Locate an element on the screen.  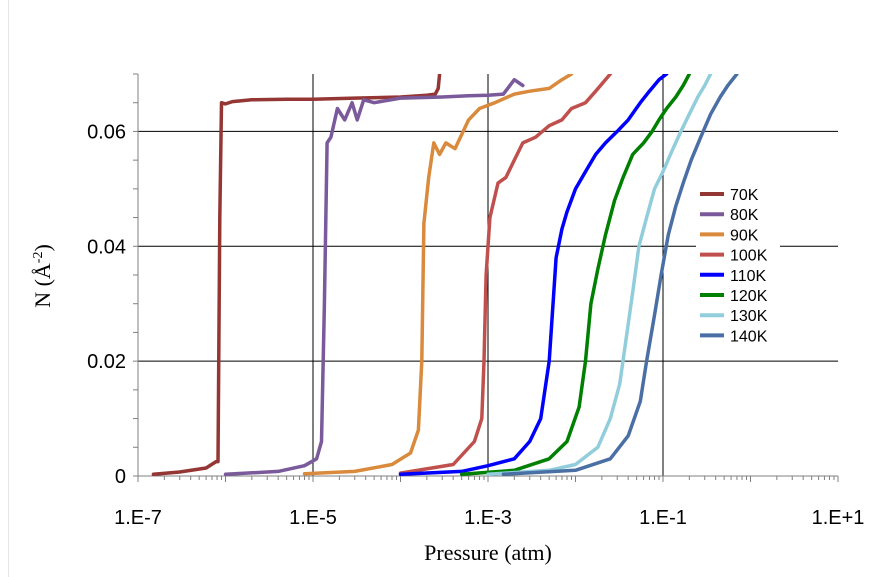
y-tick-label: 0.06 is located at coordinates (106, 132).